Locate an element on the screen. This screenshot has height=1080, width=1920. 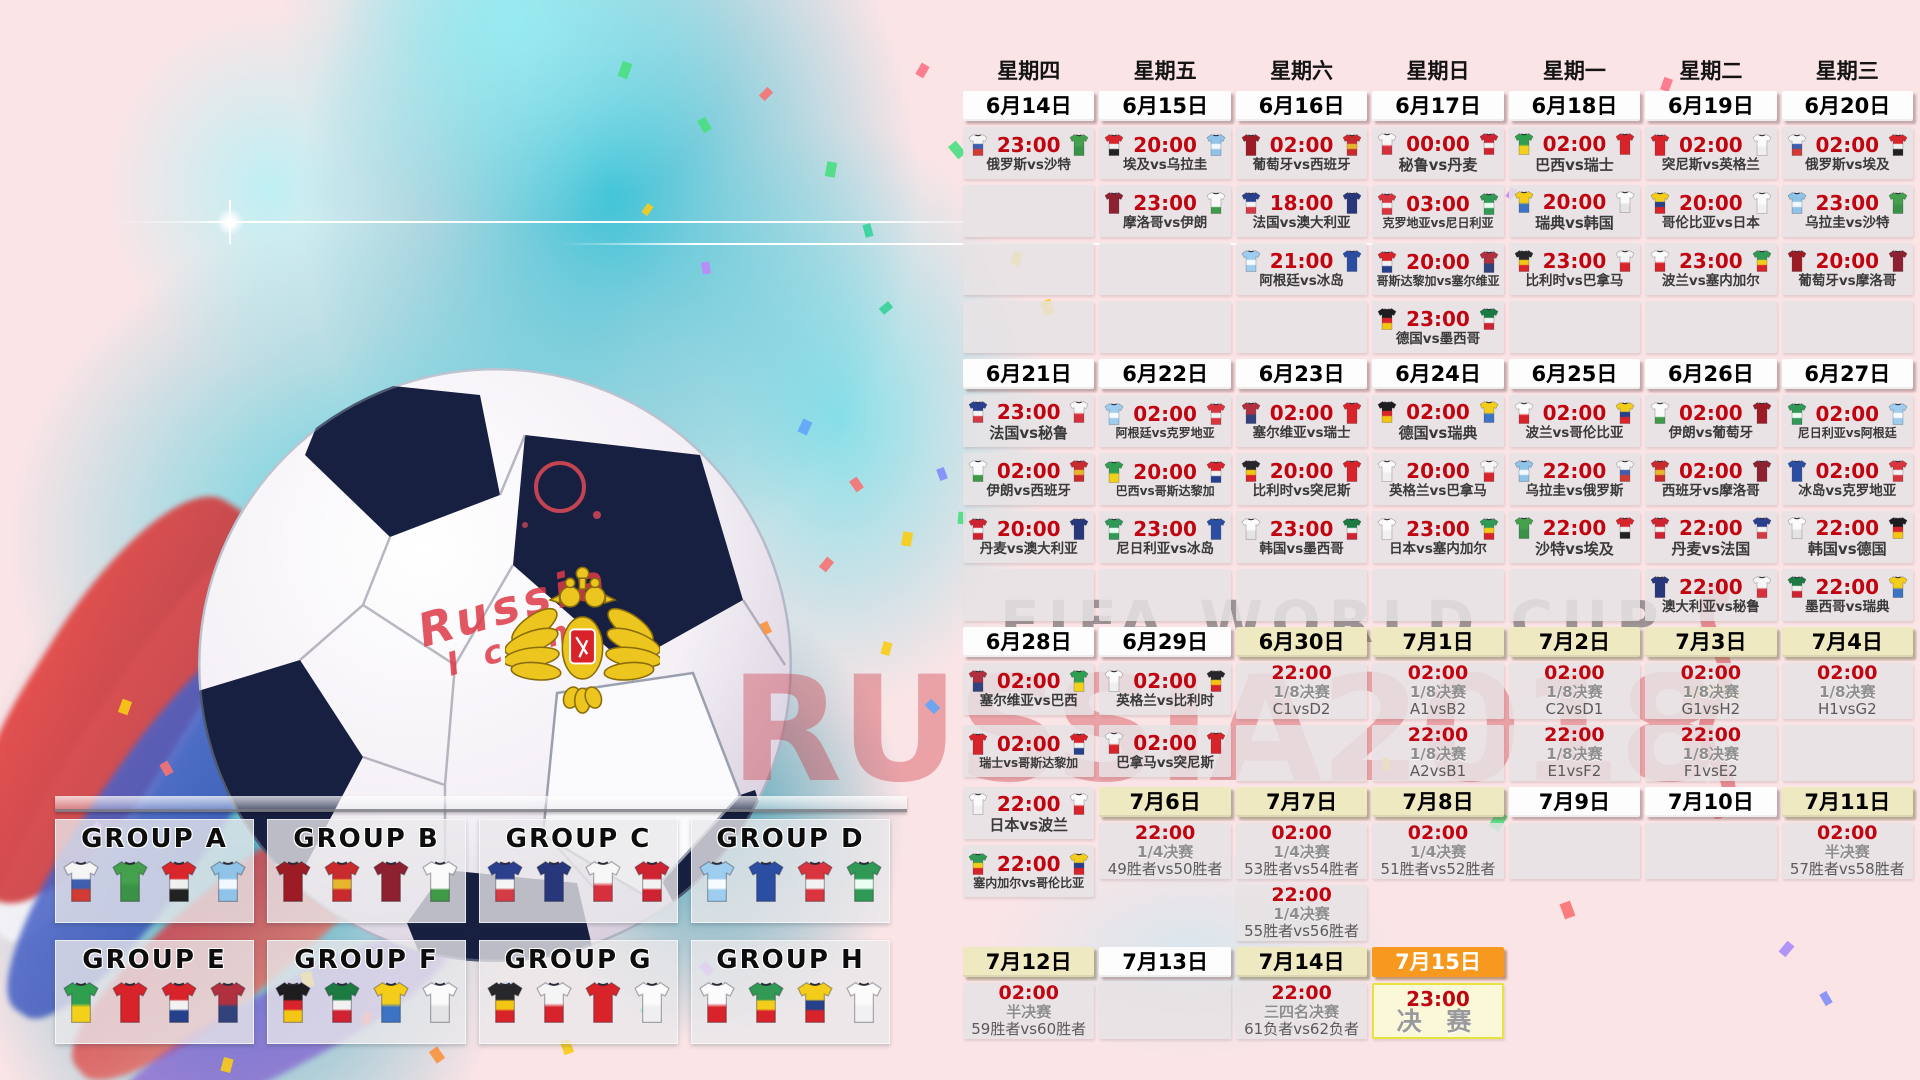
group-title: GROUP F is located at coordinates (366, 960).